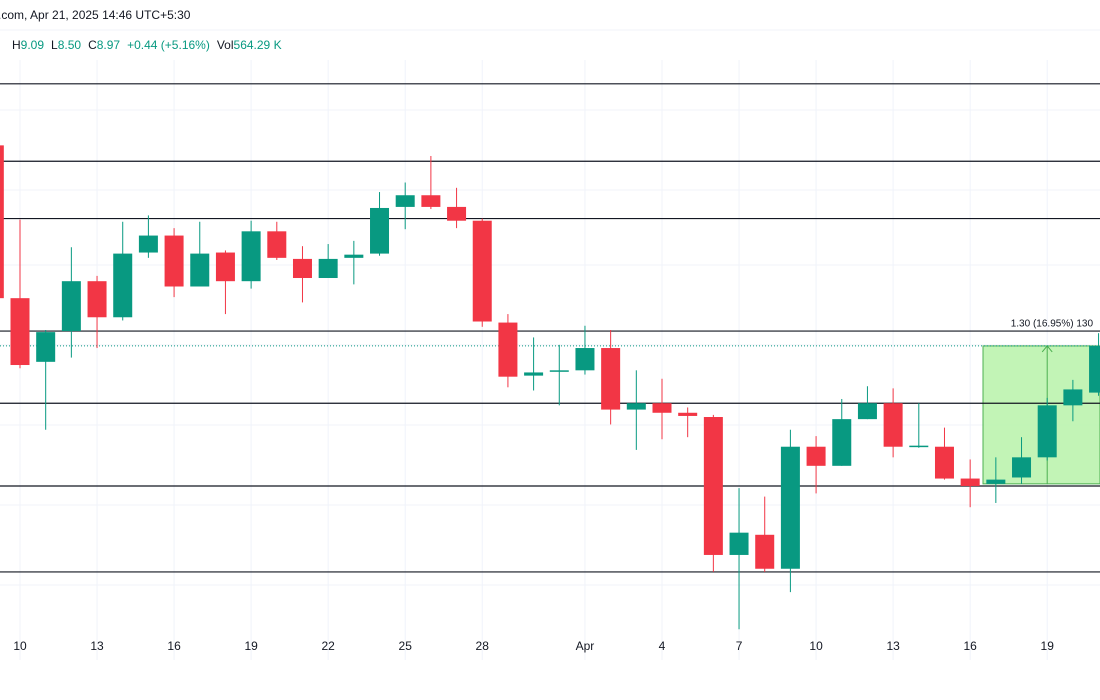  What do you see at coordinates (739, 646) in the screenshot?
I see `x-tick-label: 7` at bounding box center [739, 646].